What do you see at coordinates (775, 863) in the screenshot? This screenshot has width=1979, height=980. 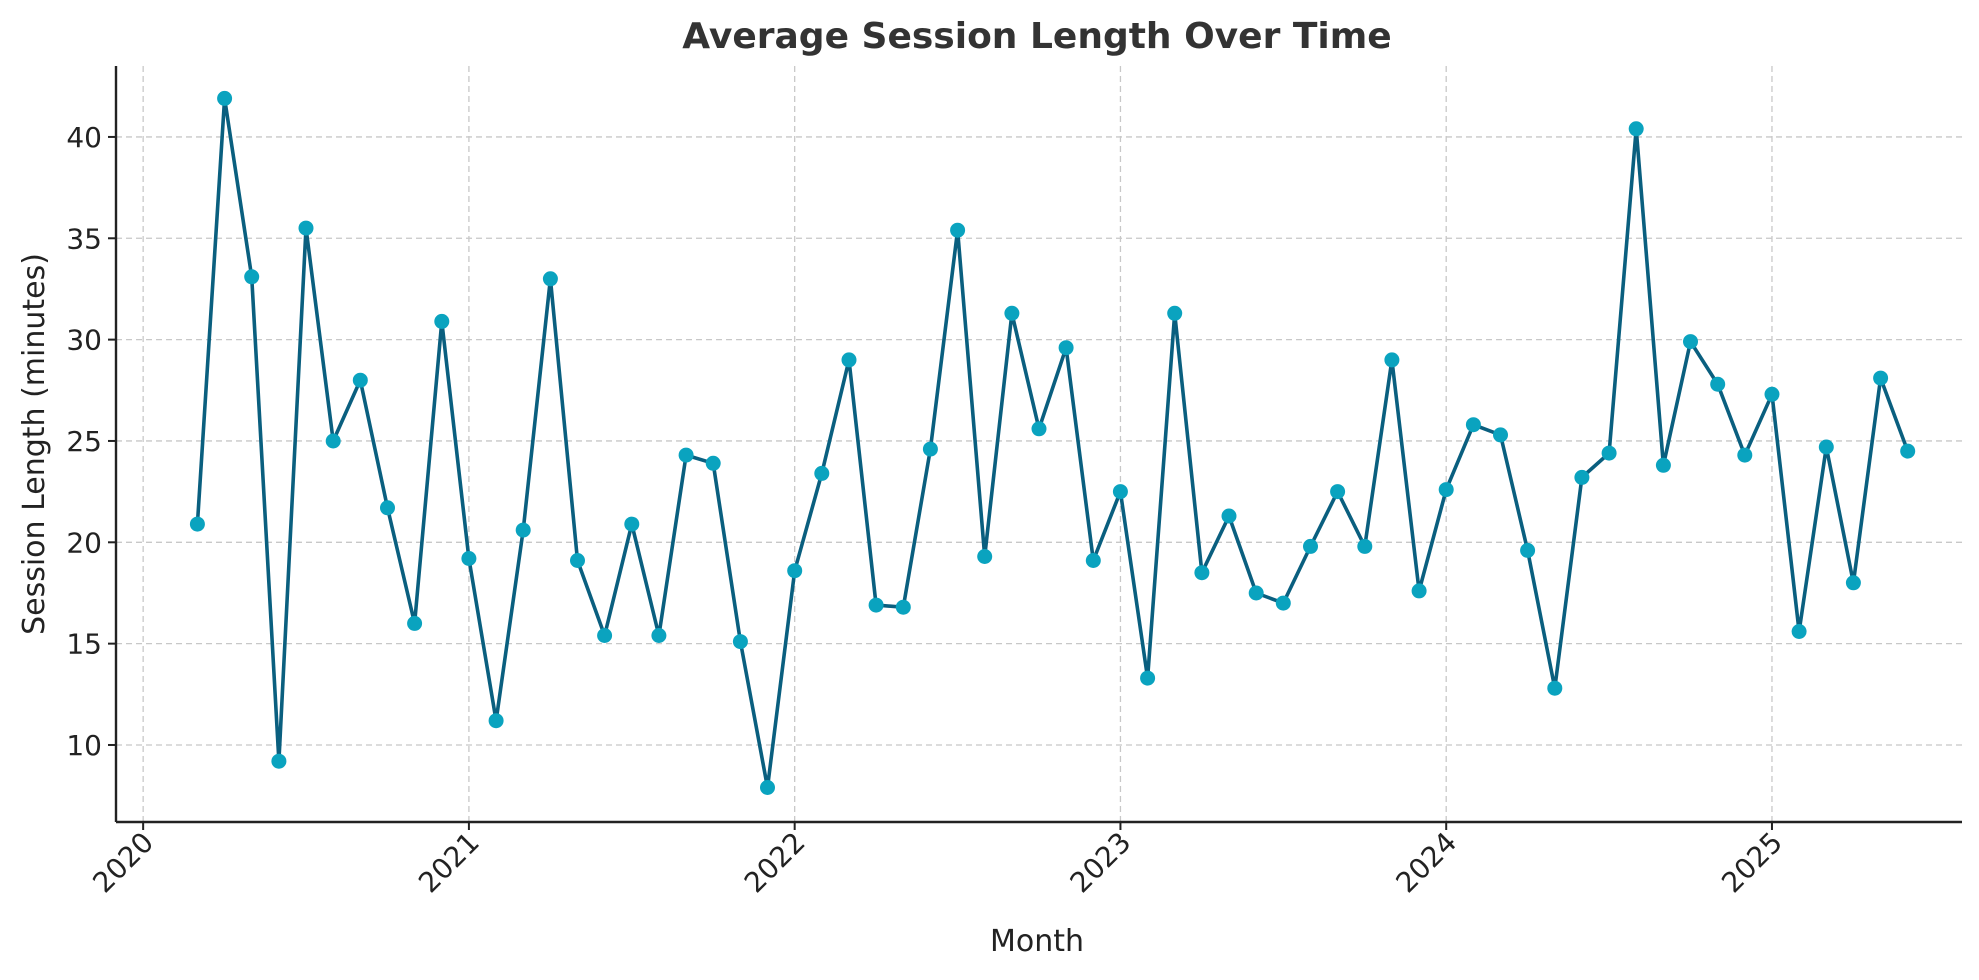 I see `x-tick-label: 2022` at bounding box center [775, 863].